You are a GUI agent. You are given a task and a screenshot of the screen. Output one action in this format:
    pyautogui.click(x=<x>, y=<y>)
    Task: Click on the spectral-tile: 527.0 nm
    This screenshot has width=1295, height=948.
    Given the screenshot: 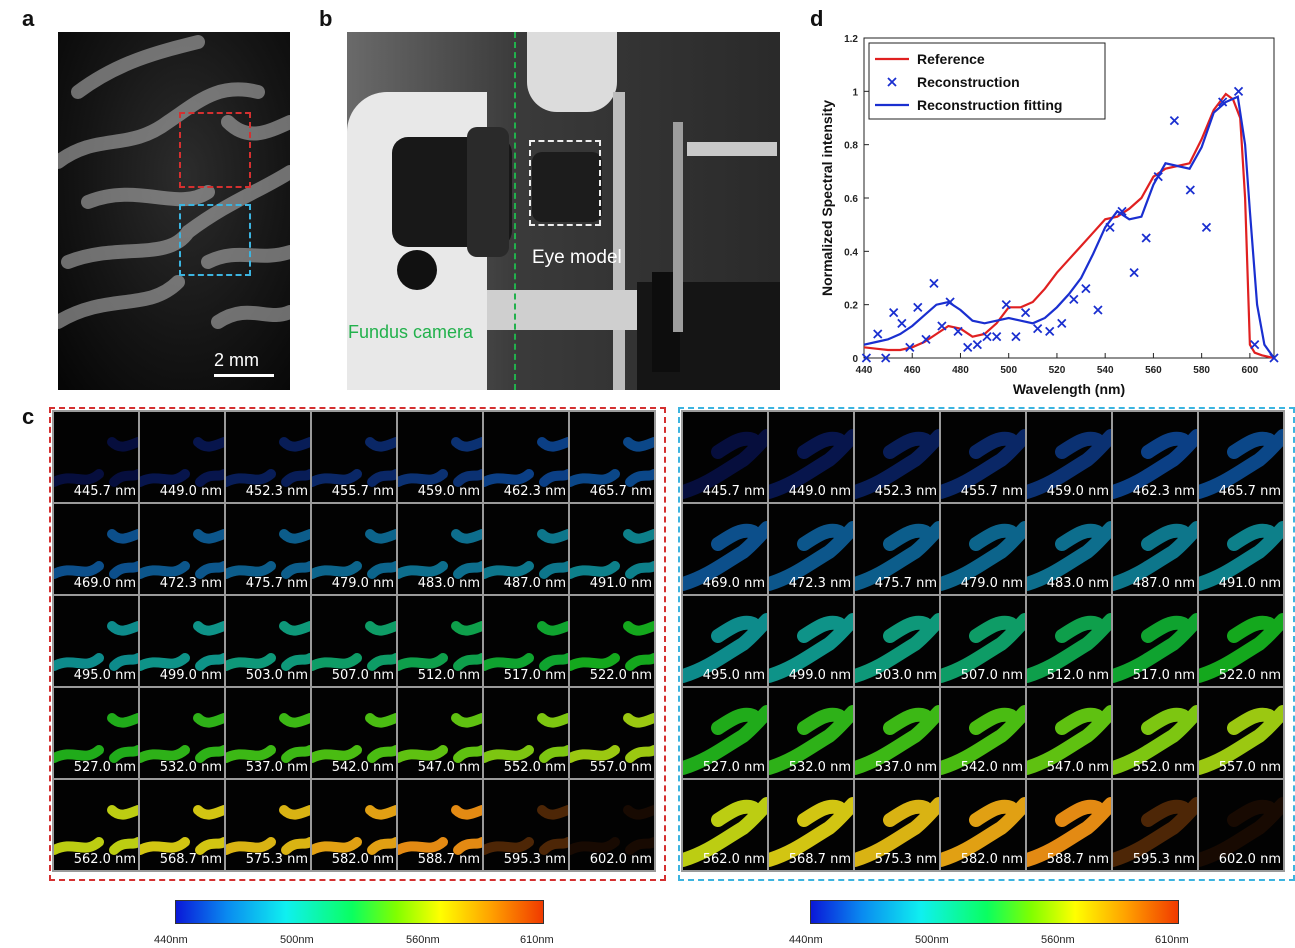 What is the action you would take?
    pyautogui.click(x=725, y=733)
    